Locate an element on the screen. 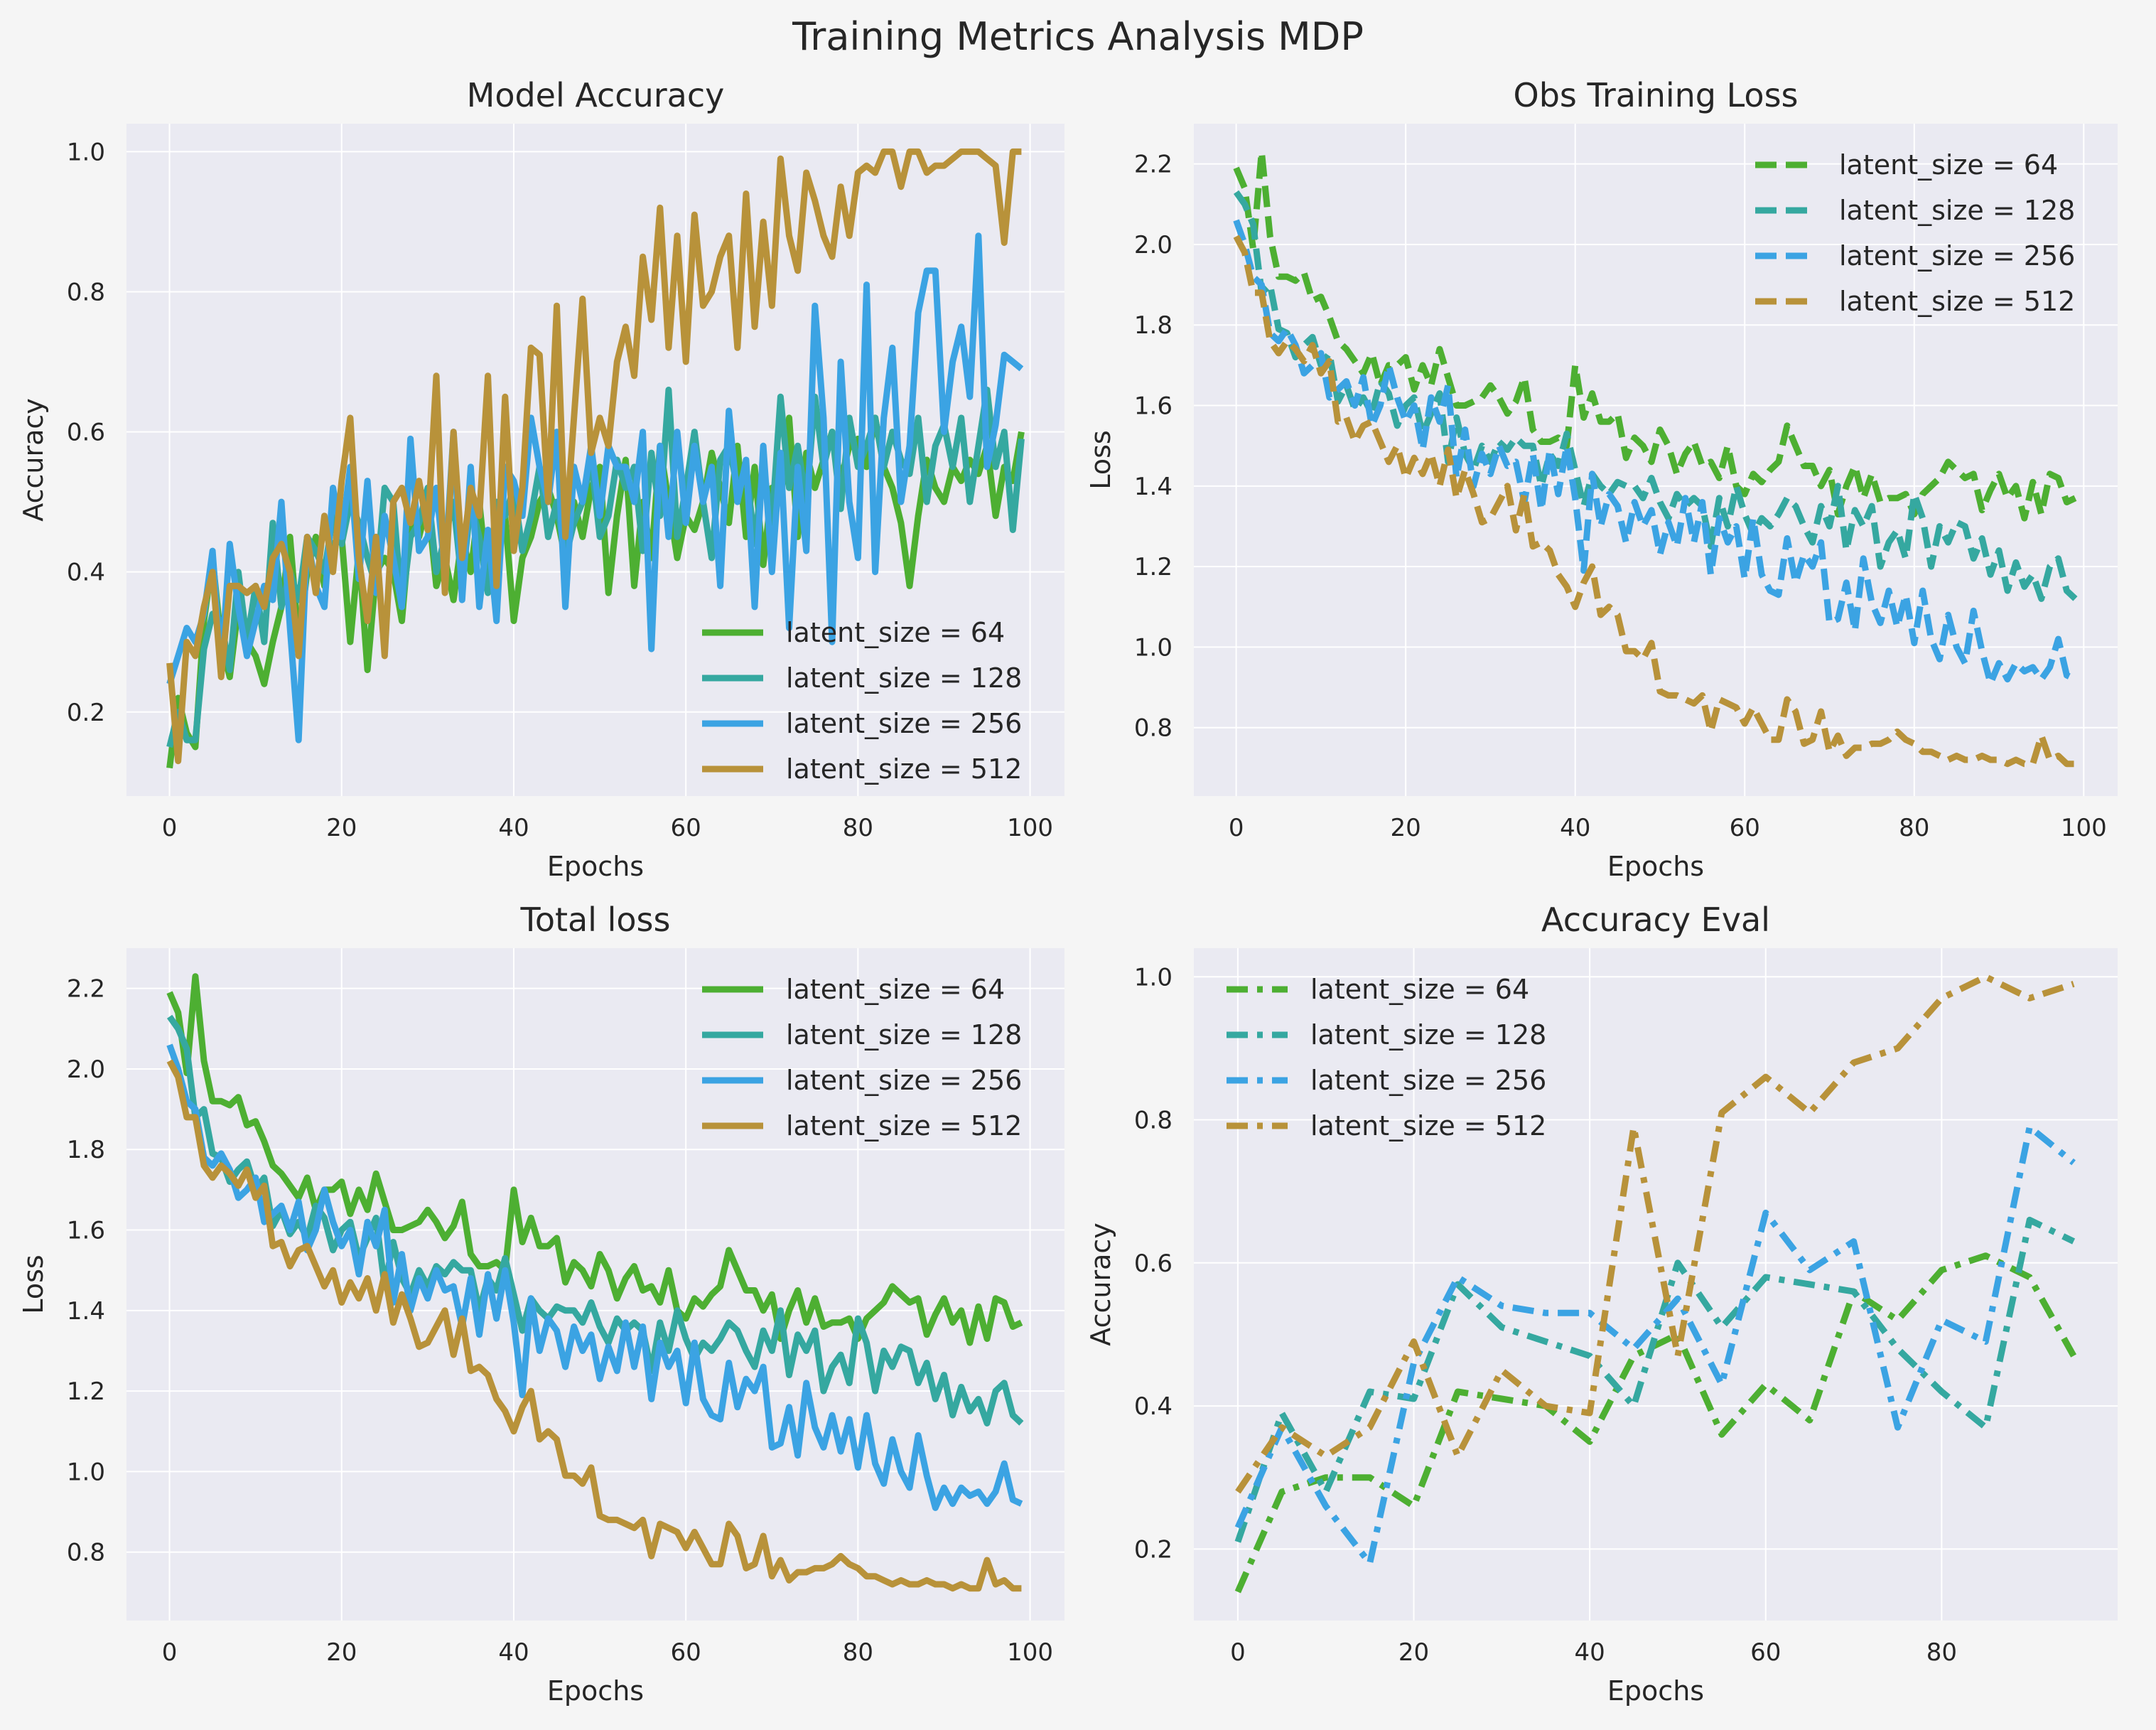 The image size is (2156, 1730). chart-title: Total loss is located at coordinates (595, 920).